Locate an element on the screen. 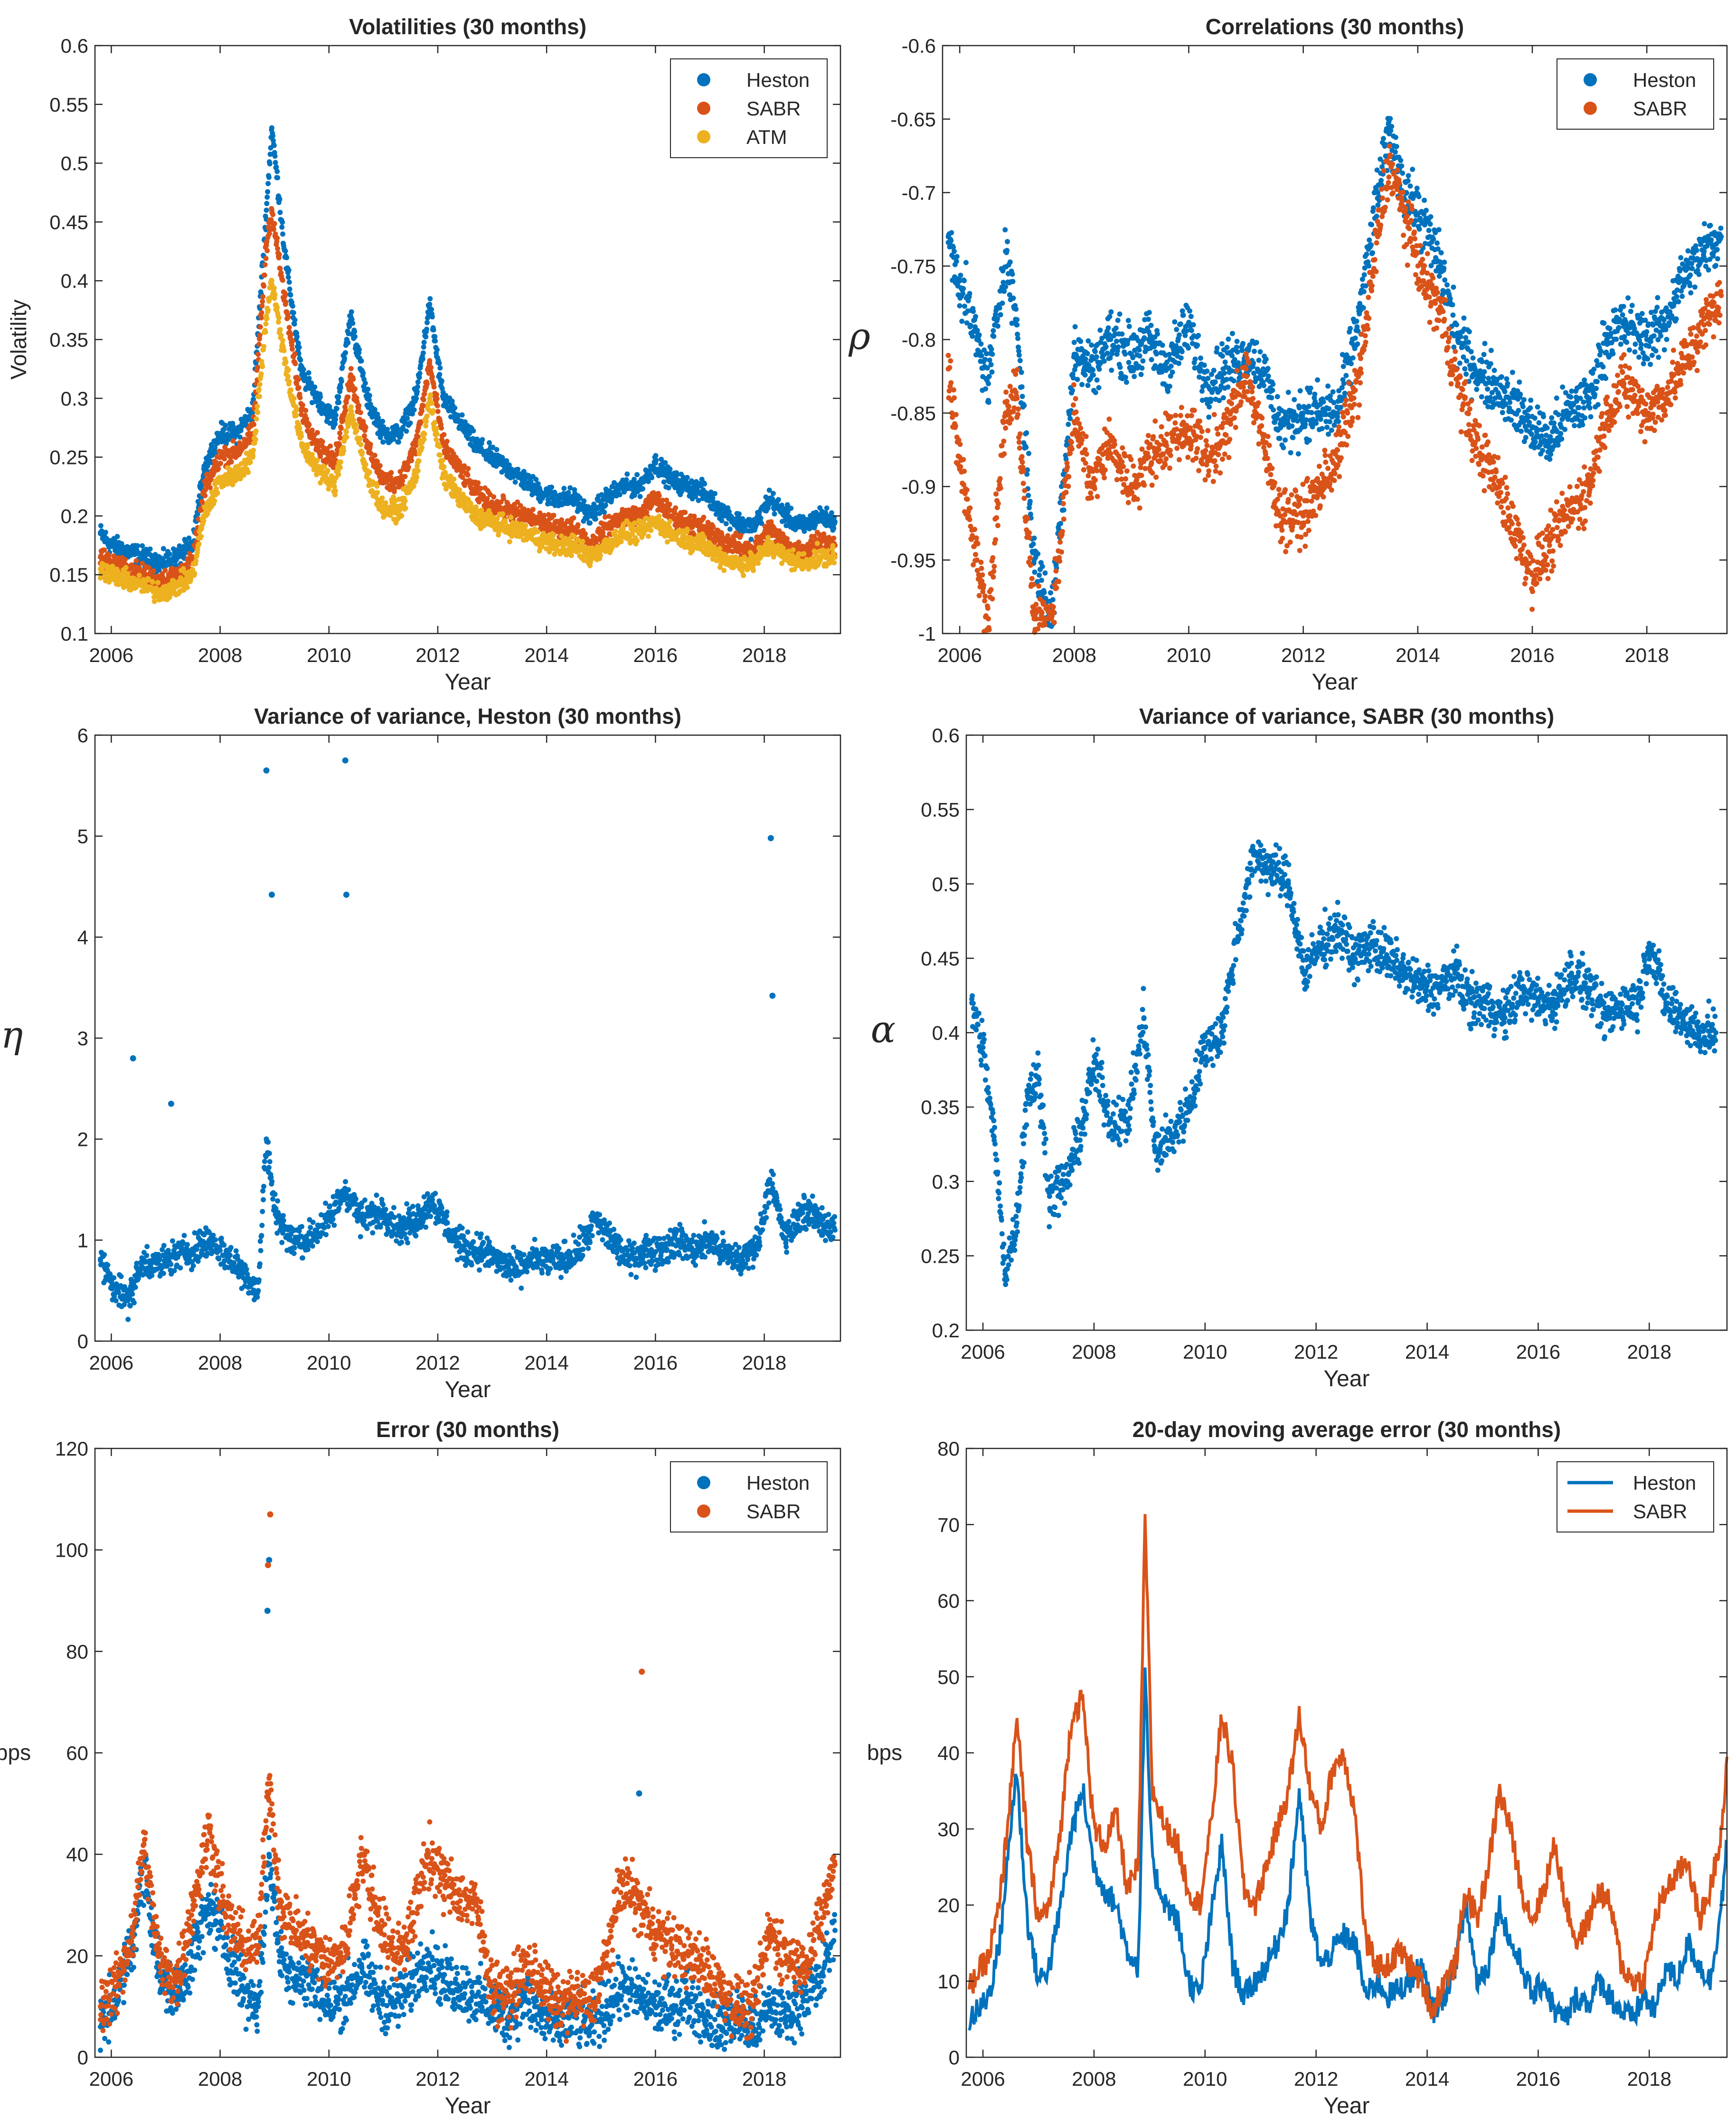  y-tick-label: 0.35 is located at coordinates (68, 340).